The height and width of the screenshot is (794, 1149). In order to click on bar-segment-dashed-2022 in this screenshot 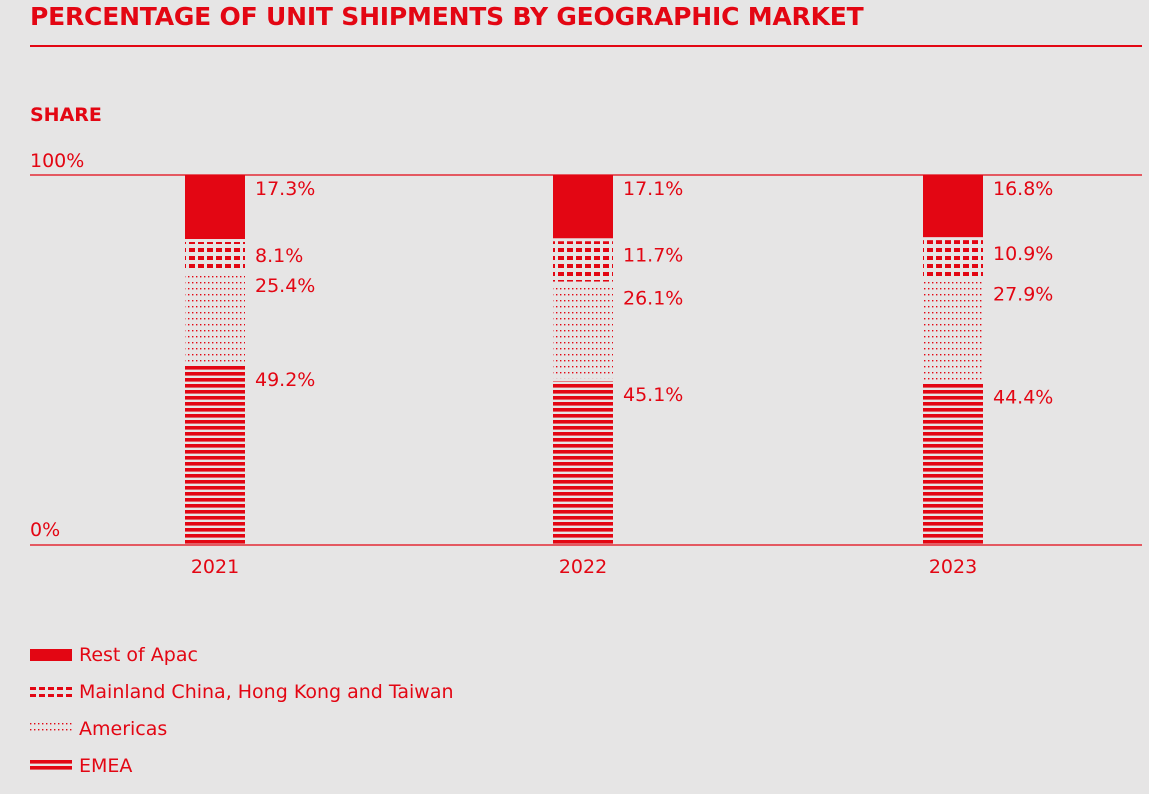, I will do `click(583, 261)`.